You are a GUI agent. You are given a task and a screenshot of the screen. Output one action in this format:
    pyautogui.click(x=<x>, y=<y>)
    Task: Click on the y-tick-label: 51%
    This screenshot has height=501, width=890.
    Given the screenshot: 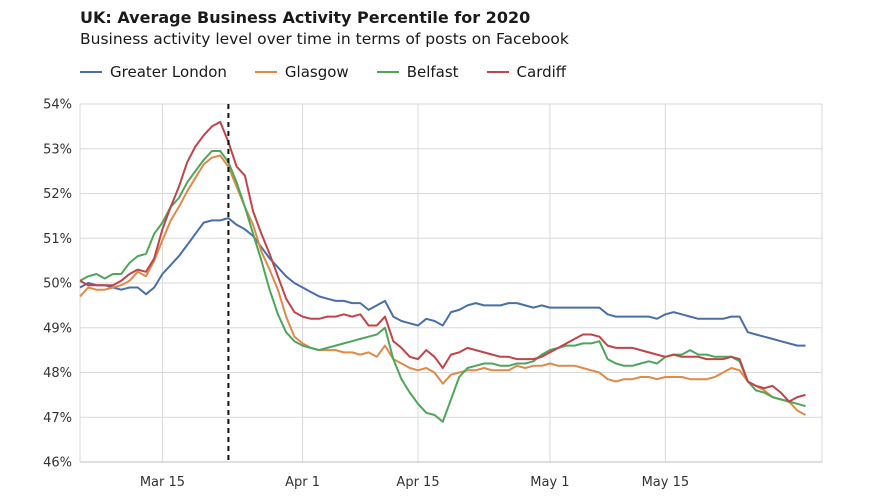 What is the action you would take?
    pyautogui.click(x=57, y=239)
    